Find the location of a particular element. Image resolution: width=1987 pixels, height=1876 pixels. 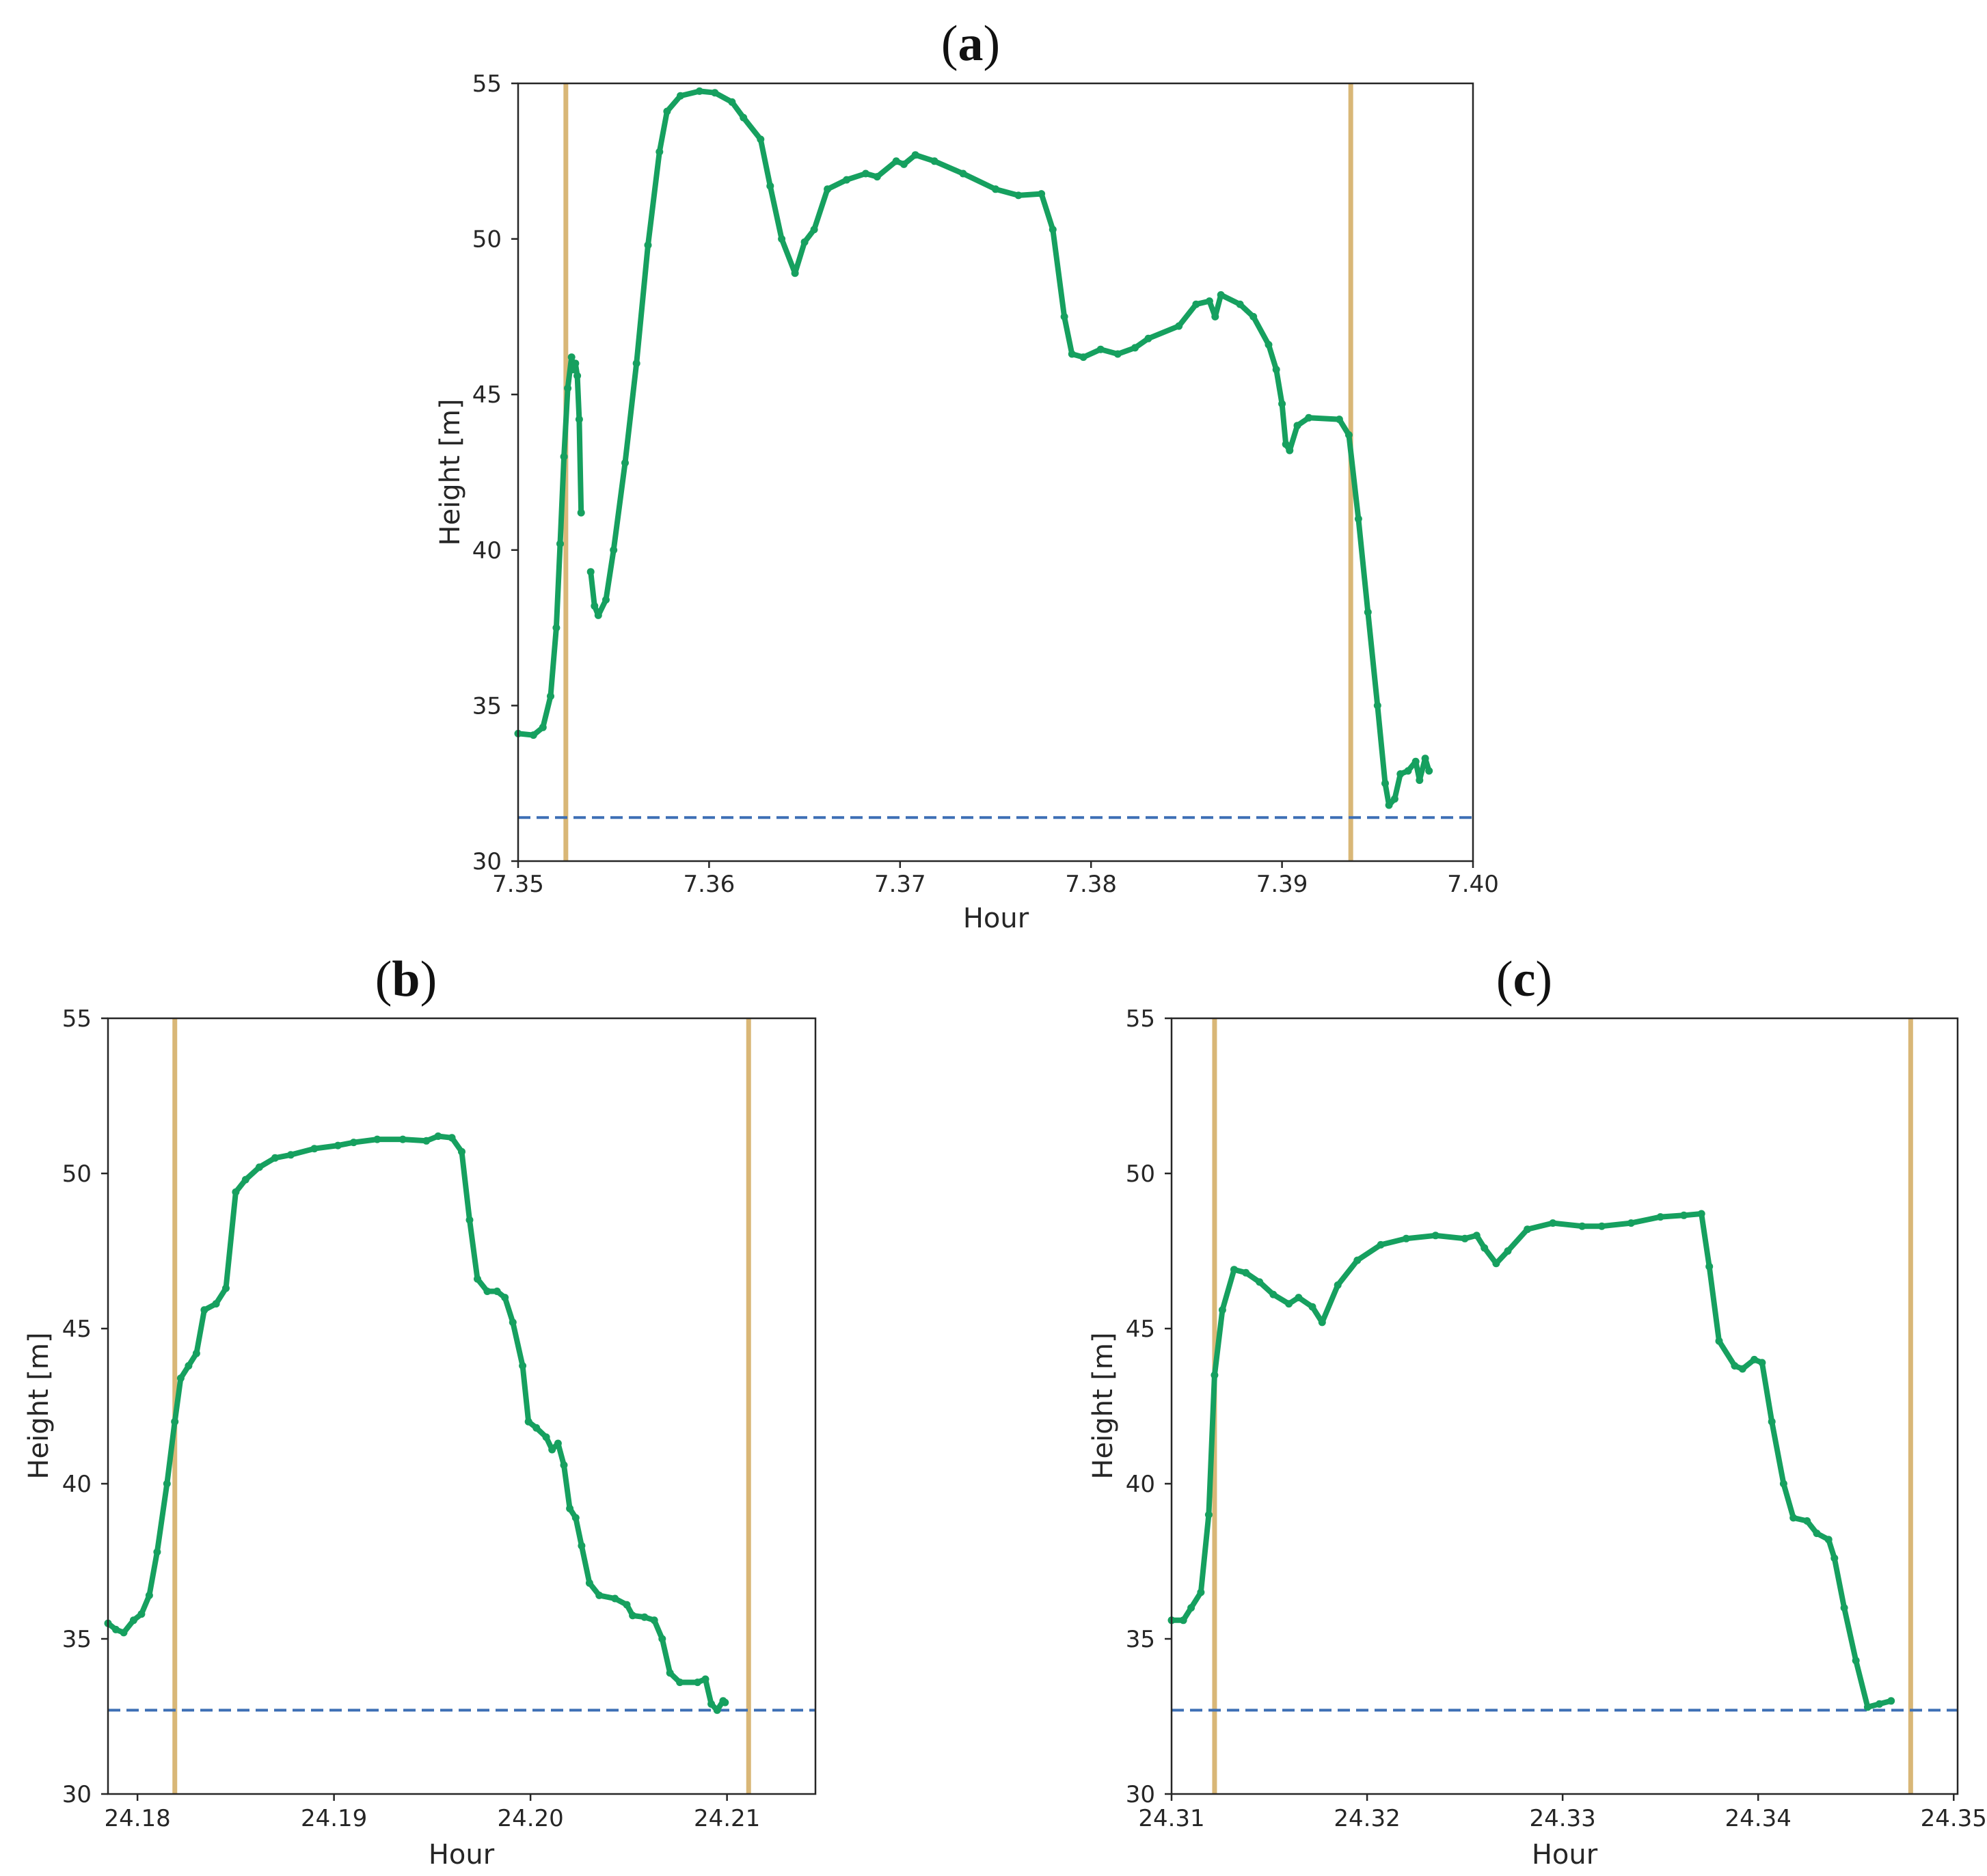

panel-title-part: b is located at coordinates (406, 979).